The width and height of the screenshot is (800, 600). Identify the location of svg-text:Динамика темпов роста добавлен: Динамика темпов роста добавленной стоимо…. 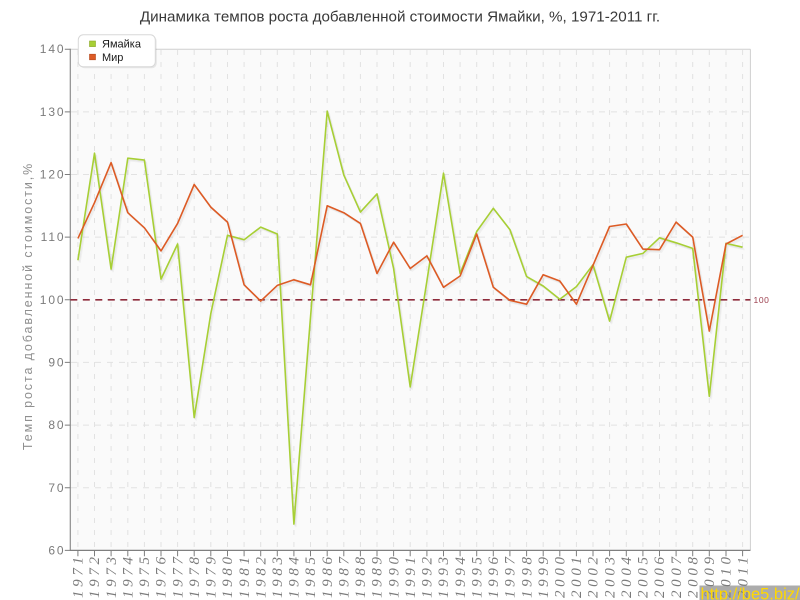
(400, 17).